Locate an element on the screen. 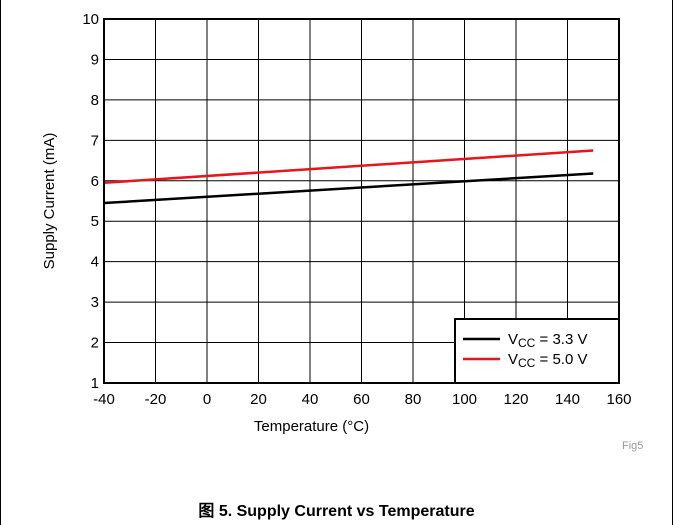 This screenshot has width=673, height=525. y-tick-labels: 1 2 3 4 5 6 7 8 9 10 is located at coordinates (90, 201).